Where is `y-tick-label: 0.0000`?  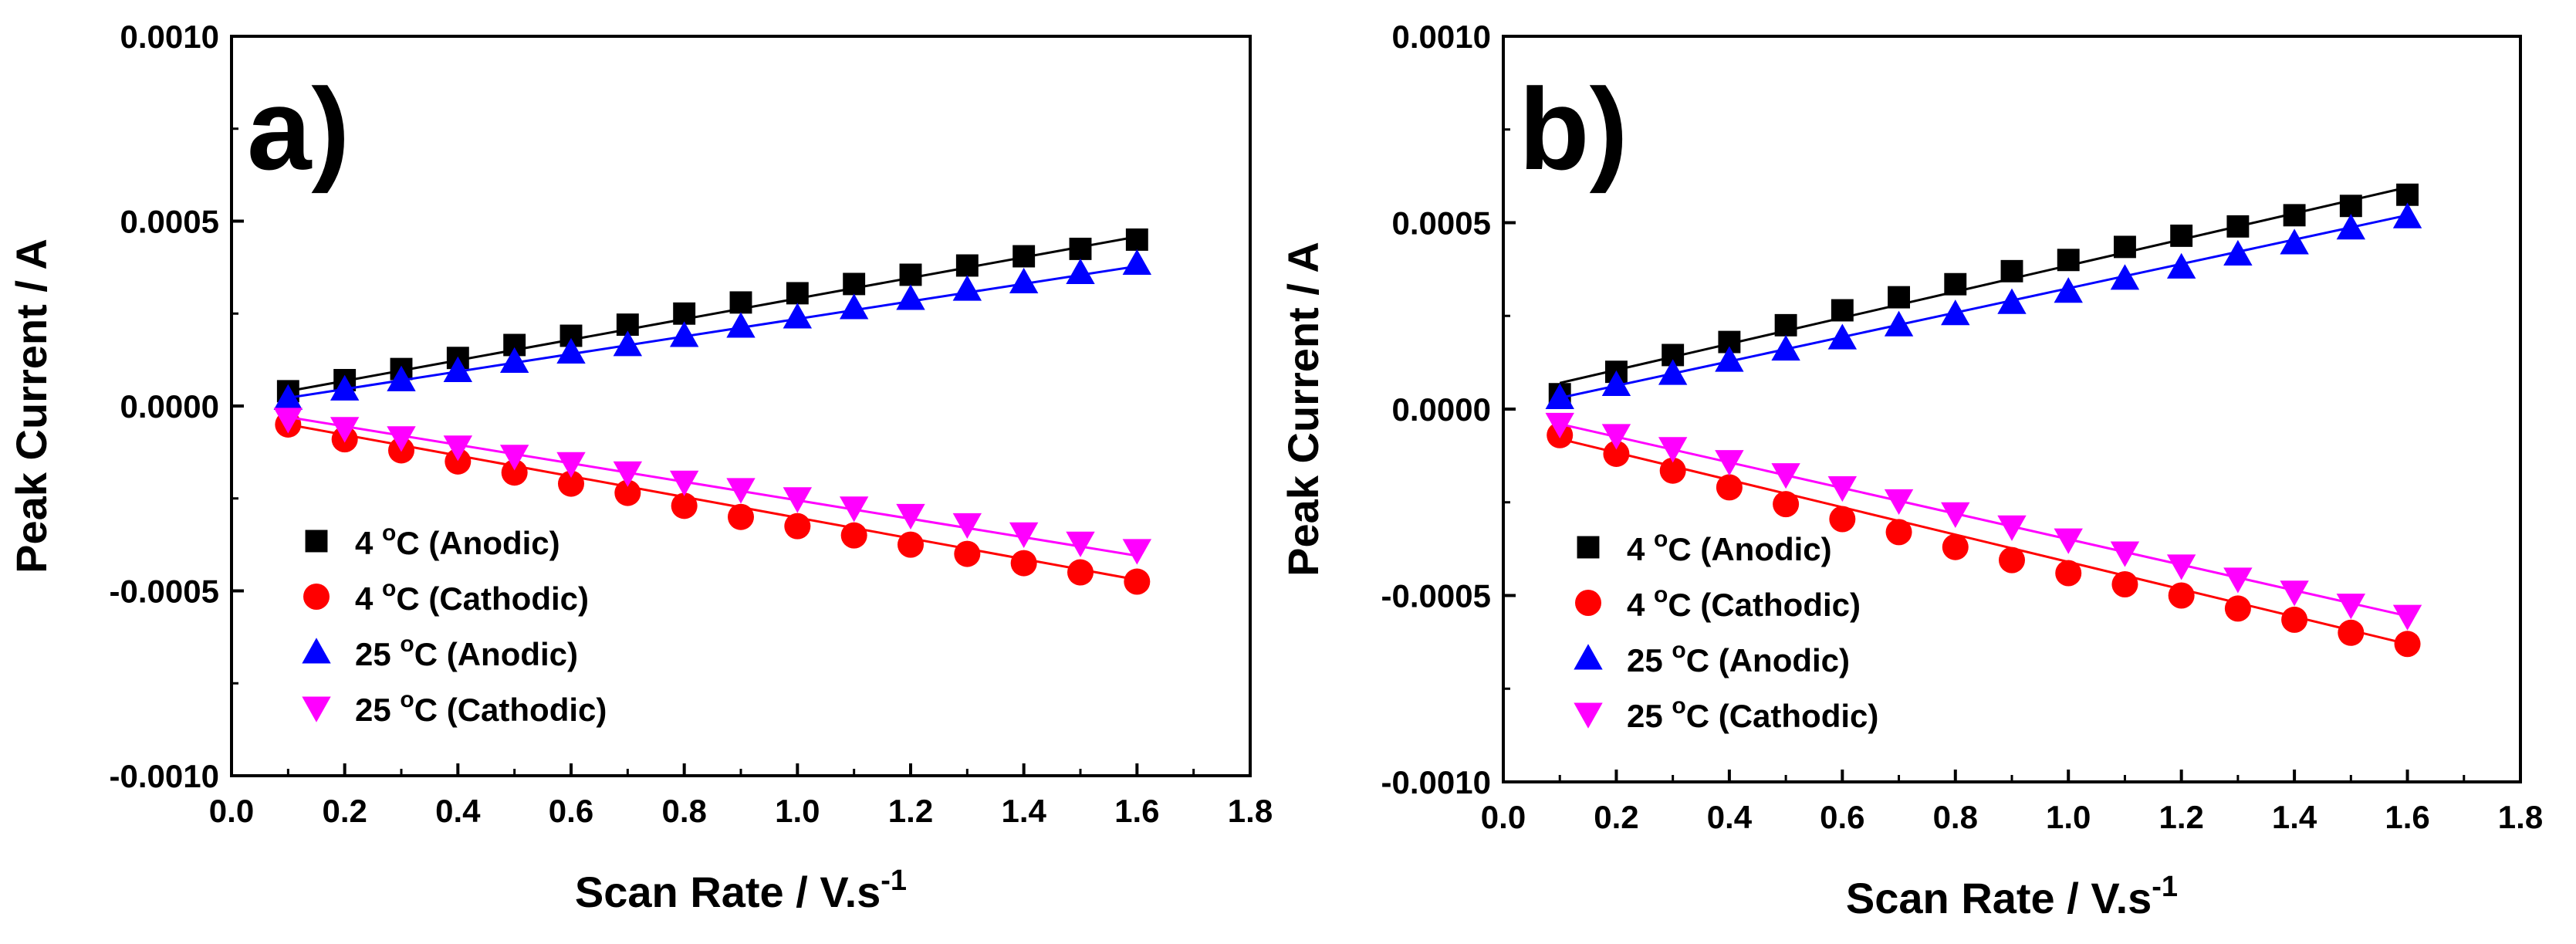 y-tick-label: 0.0000 is located at coordinates (169, 406).